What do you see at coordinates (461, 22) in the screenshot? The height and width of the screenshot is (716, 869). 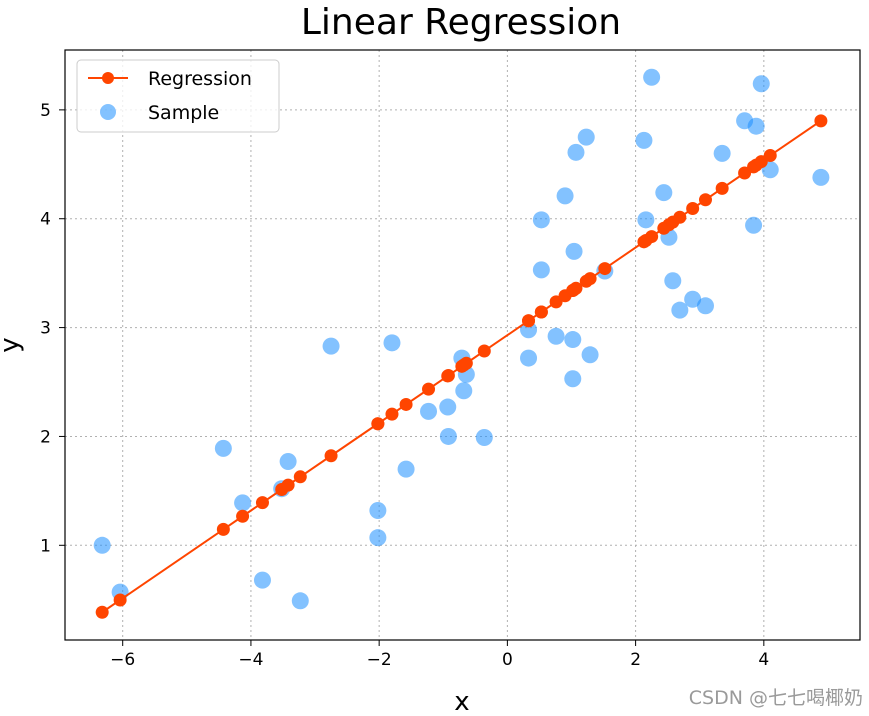 I see `chart-title: Linear Regression` at bounding box center [461, 22].